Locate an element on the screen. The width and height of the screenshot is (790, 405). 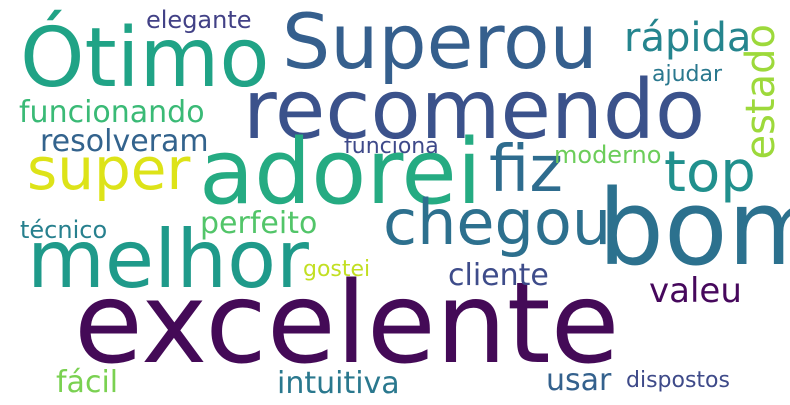
word-estado: estado is located at coordinates (761, 92).